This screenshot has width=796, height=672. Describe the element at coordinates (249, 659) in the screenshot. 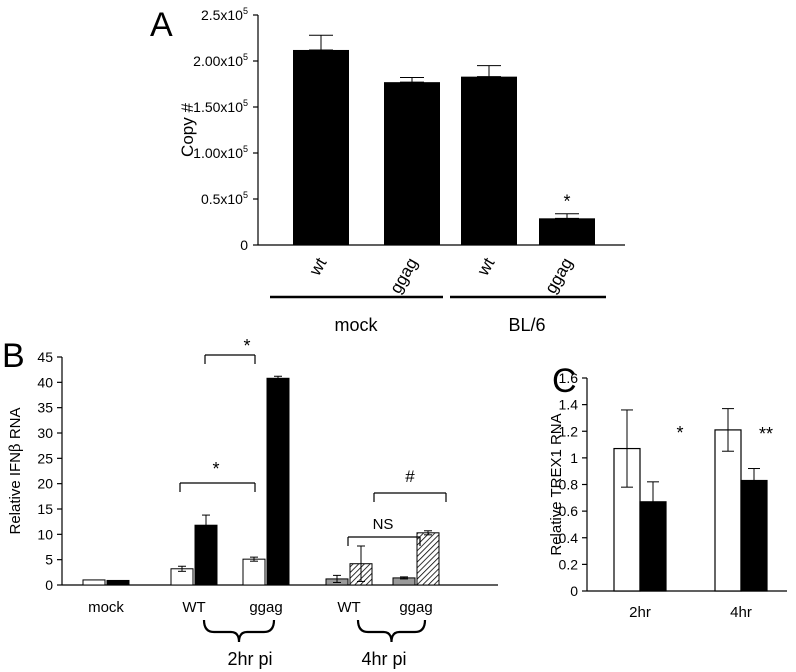

I see `group-label-2hr-pi: 2hr pi` at that location.